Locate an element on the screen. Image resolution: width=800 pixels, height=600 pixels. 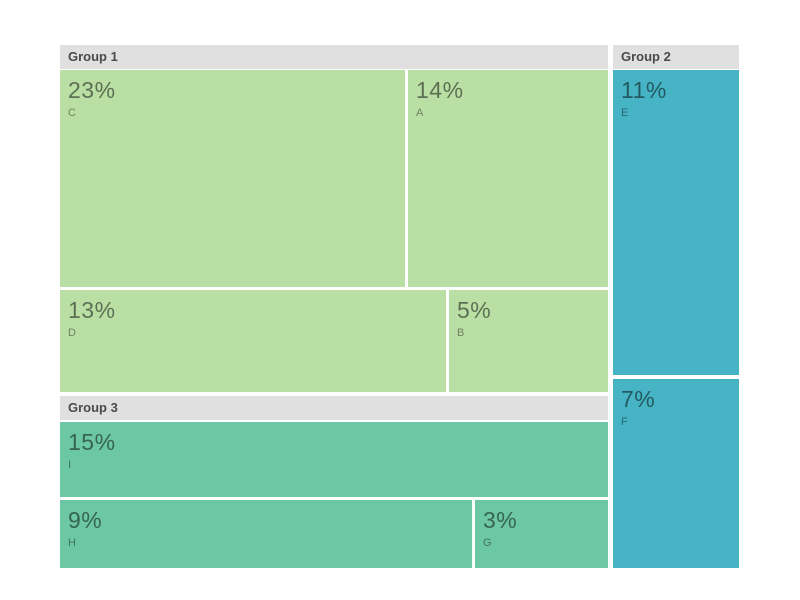
tile-b-percent: 5% is located at coordinates (474, 310).